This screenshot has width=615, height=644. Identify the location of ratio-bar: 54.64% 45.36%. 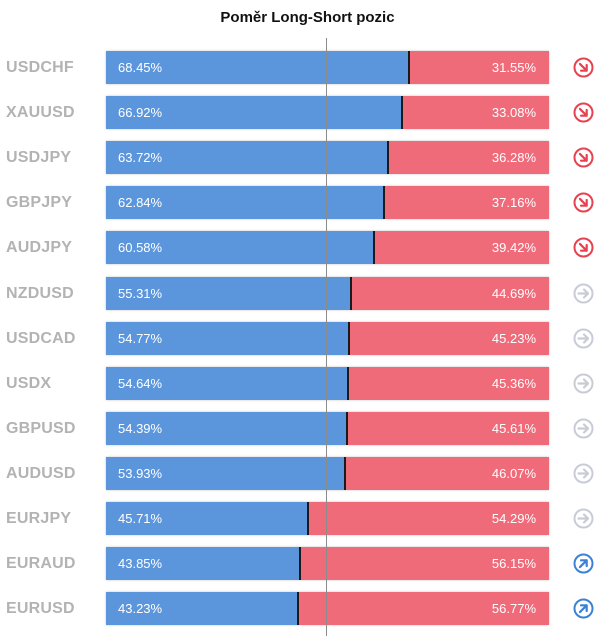
(327, 383).